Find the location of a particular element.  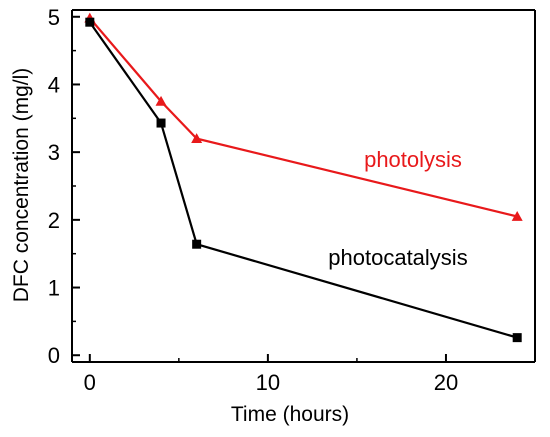

series-label-photolysis: photolysis is located at coordinates (413, 159).